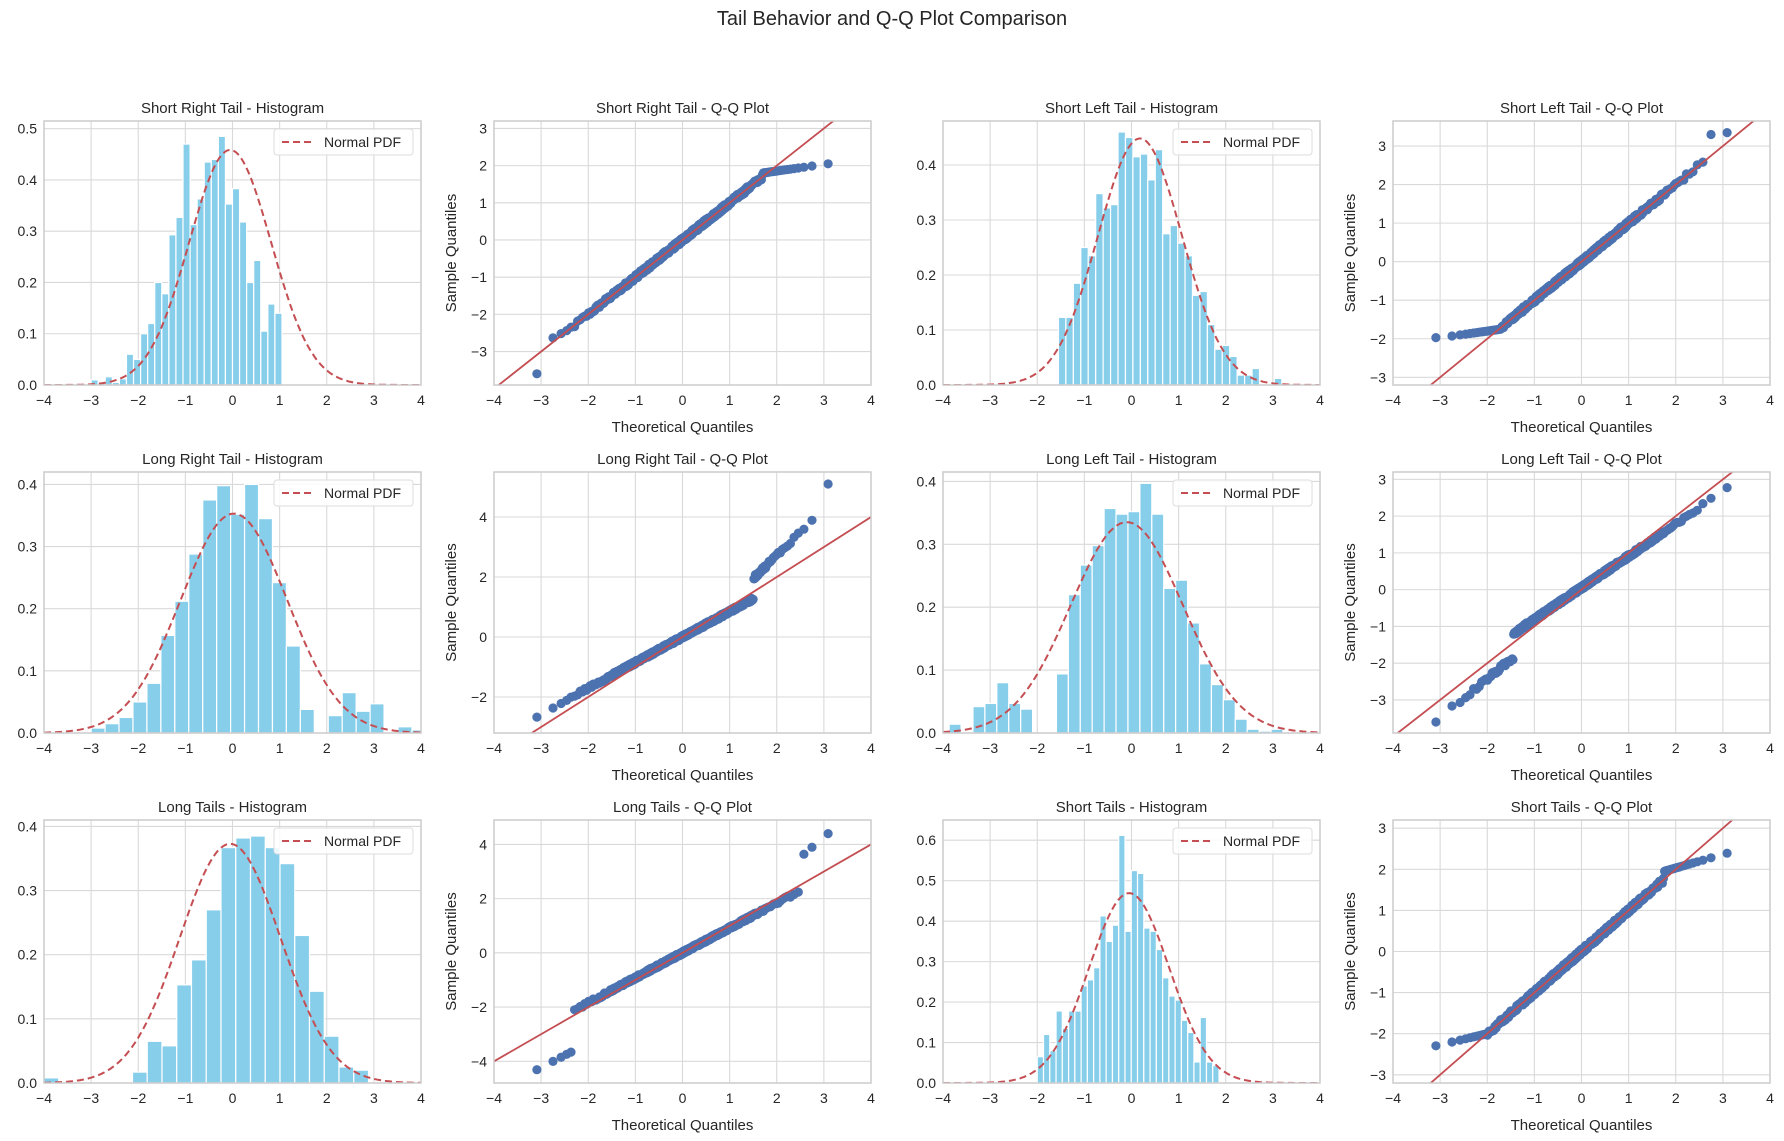 The width and height of the screenshot is (1784, 1141). I want to click on x-tick-label: −4, so click(494, 400).